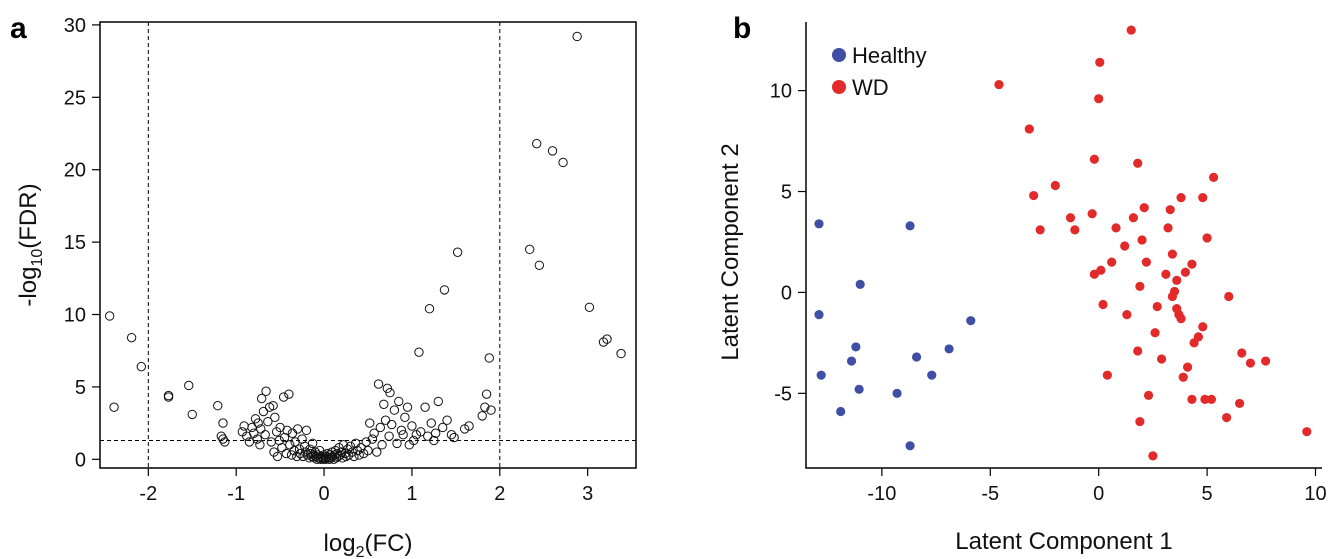 Image resolution: width=1335 pixels, height=559 pixels. What do you see at coordinates (75, 316) in the screenshot?
I see `y-tick-label: 10` at bounding box center [75, 316].